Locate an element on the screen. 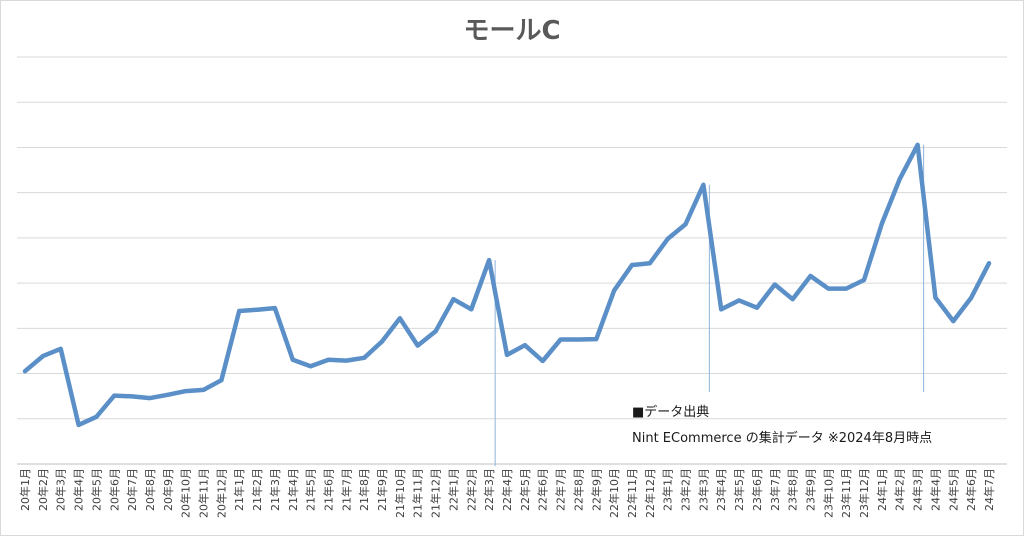  x-tick-label: 21年2月 is located at coordinates (257, 489).